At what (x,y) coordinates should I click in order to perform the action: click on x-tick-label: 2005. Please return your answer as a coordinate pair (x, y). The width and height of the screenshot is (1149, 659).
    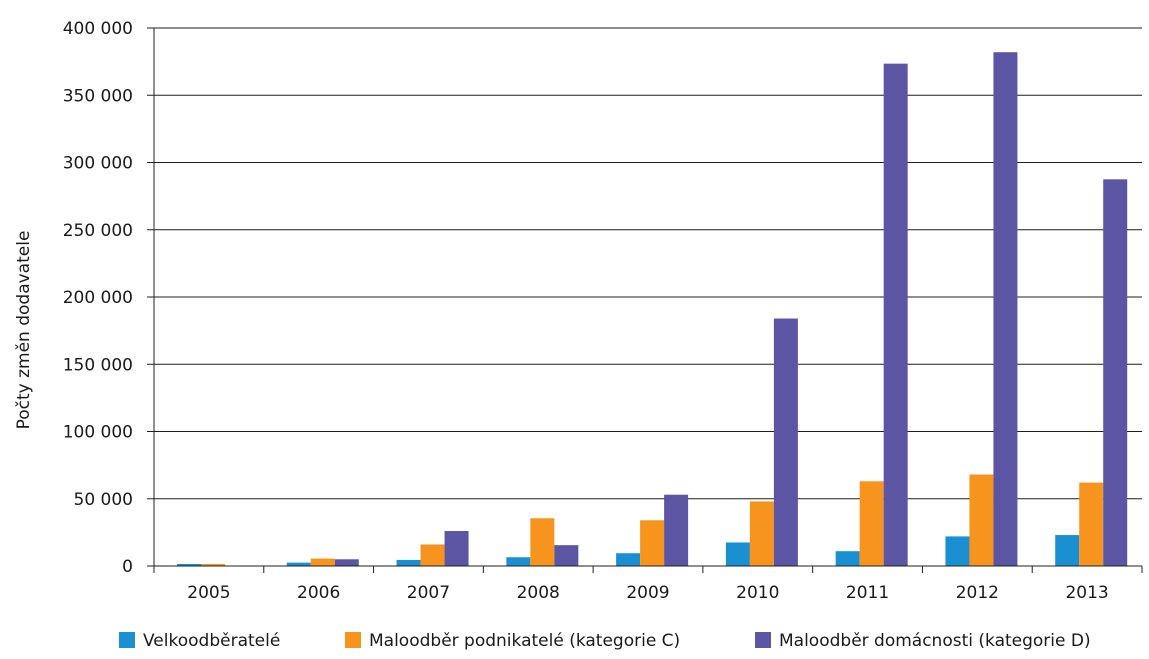
    Looking at the image, I should click on (208, 593).